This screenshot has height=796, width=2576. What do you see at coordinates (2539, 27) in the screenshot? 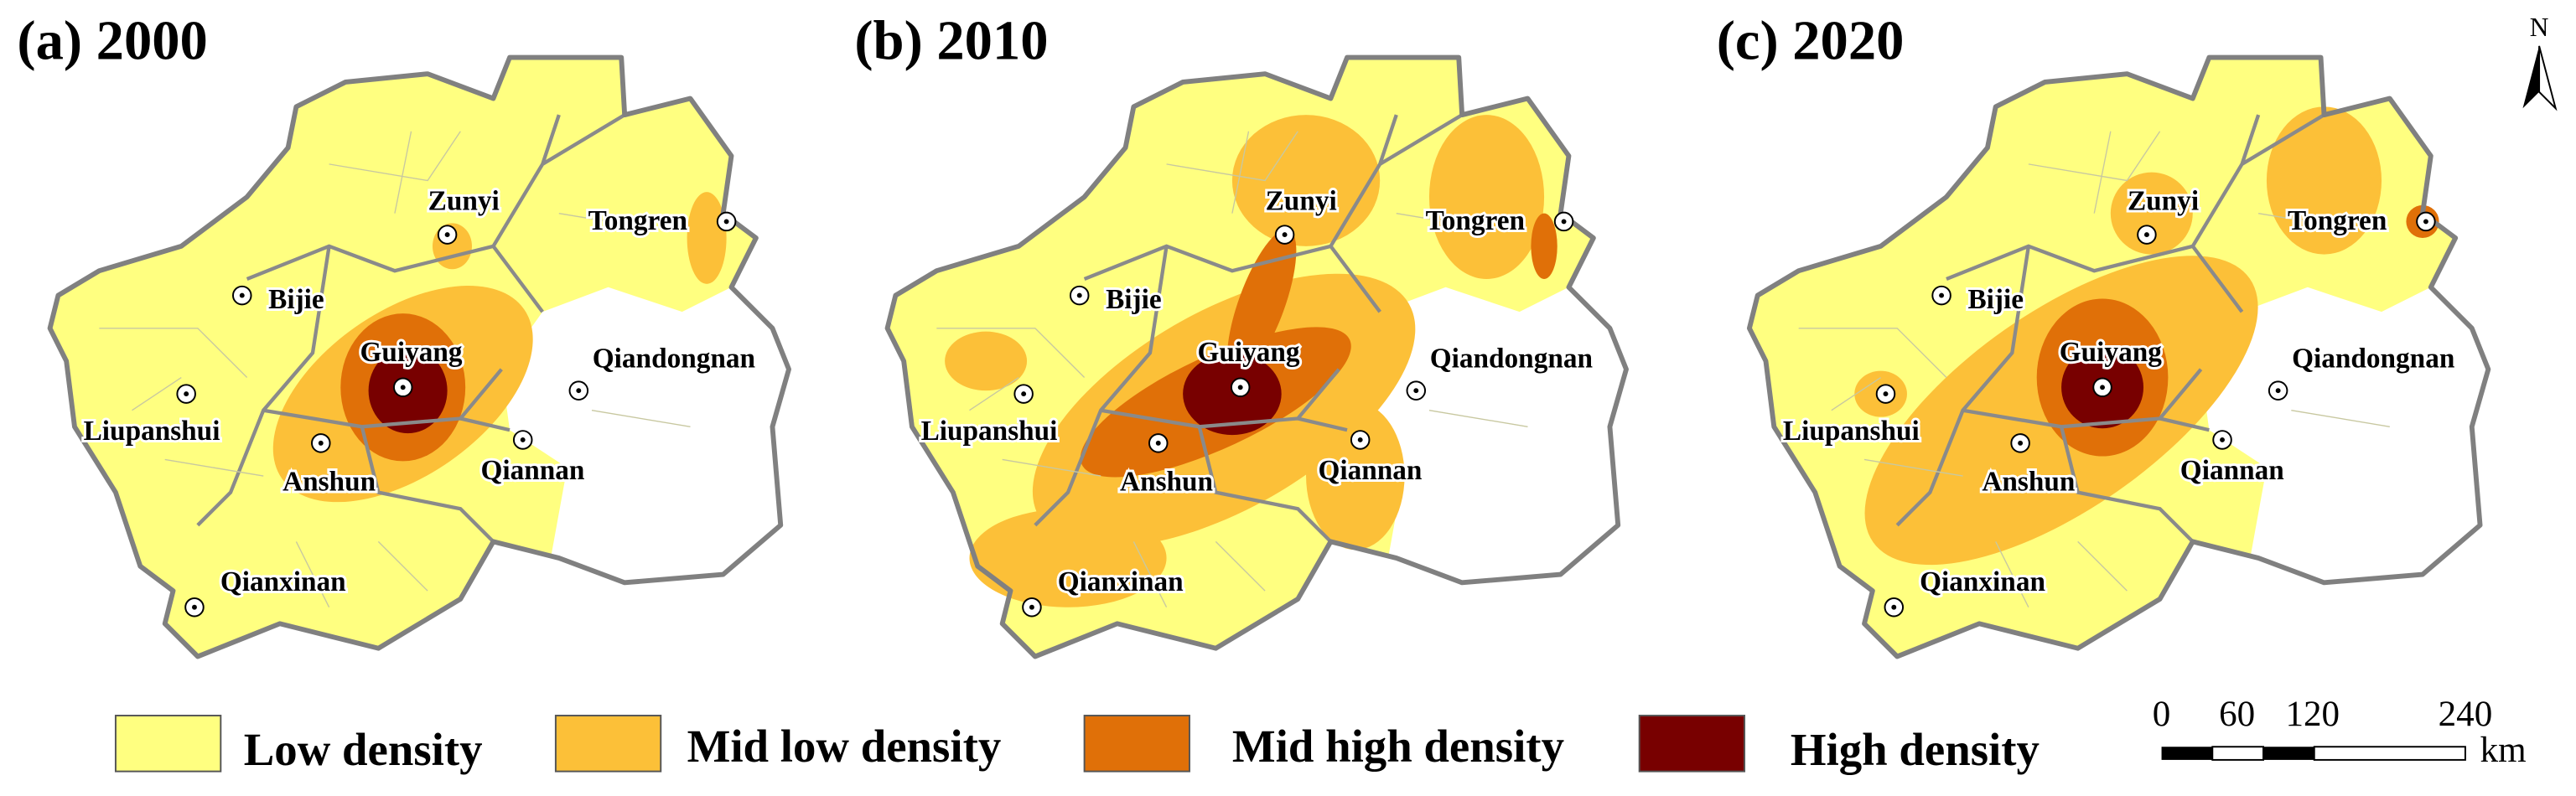
I see `north-label: N` at bounding box center [2539, 27].